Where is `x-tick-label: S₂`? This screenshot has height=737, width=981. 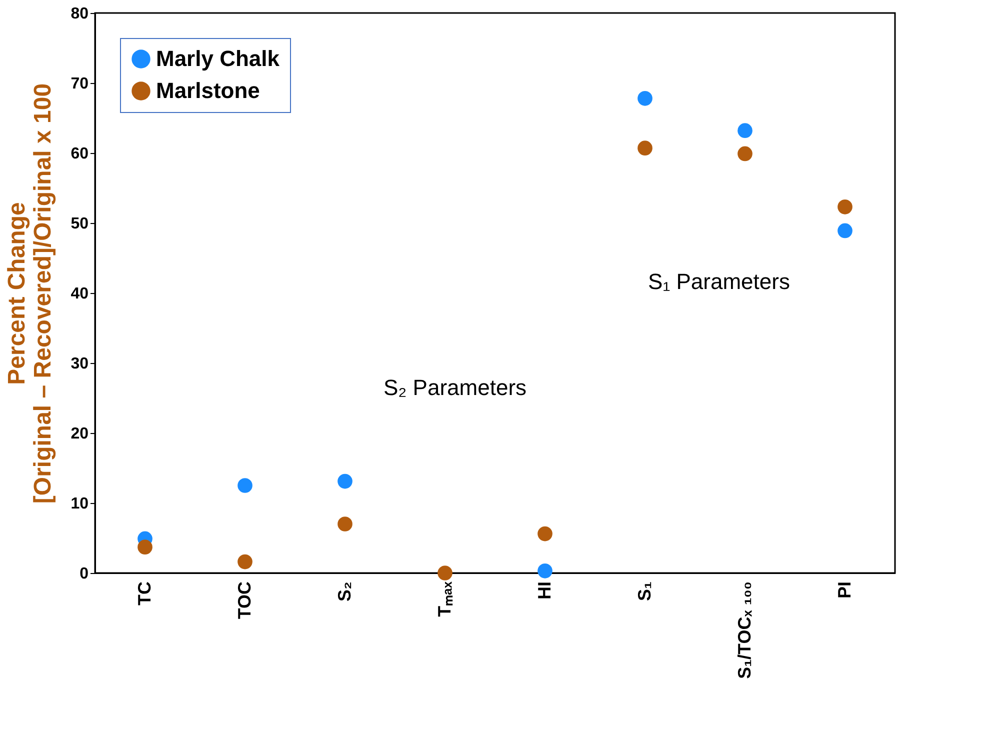 x-tick-label: S₂ is located at coordinates (344, 592).